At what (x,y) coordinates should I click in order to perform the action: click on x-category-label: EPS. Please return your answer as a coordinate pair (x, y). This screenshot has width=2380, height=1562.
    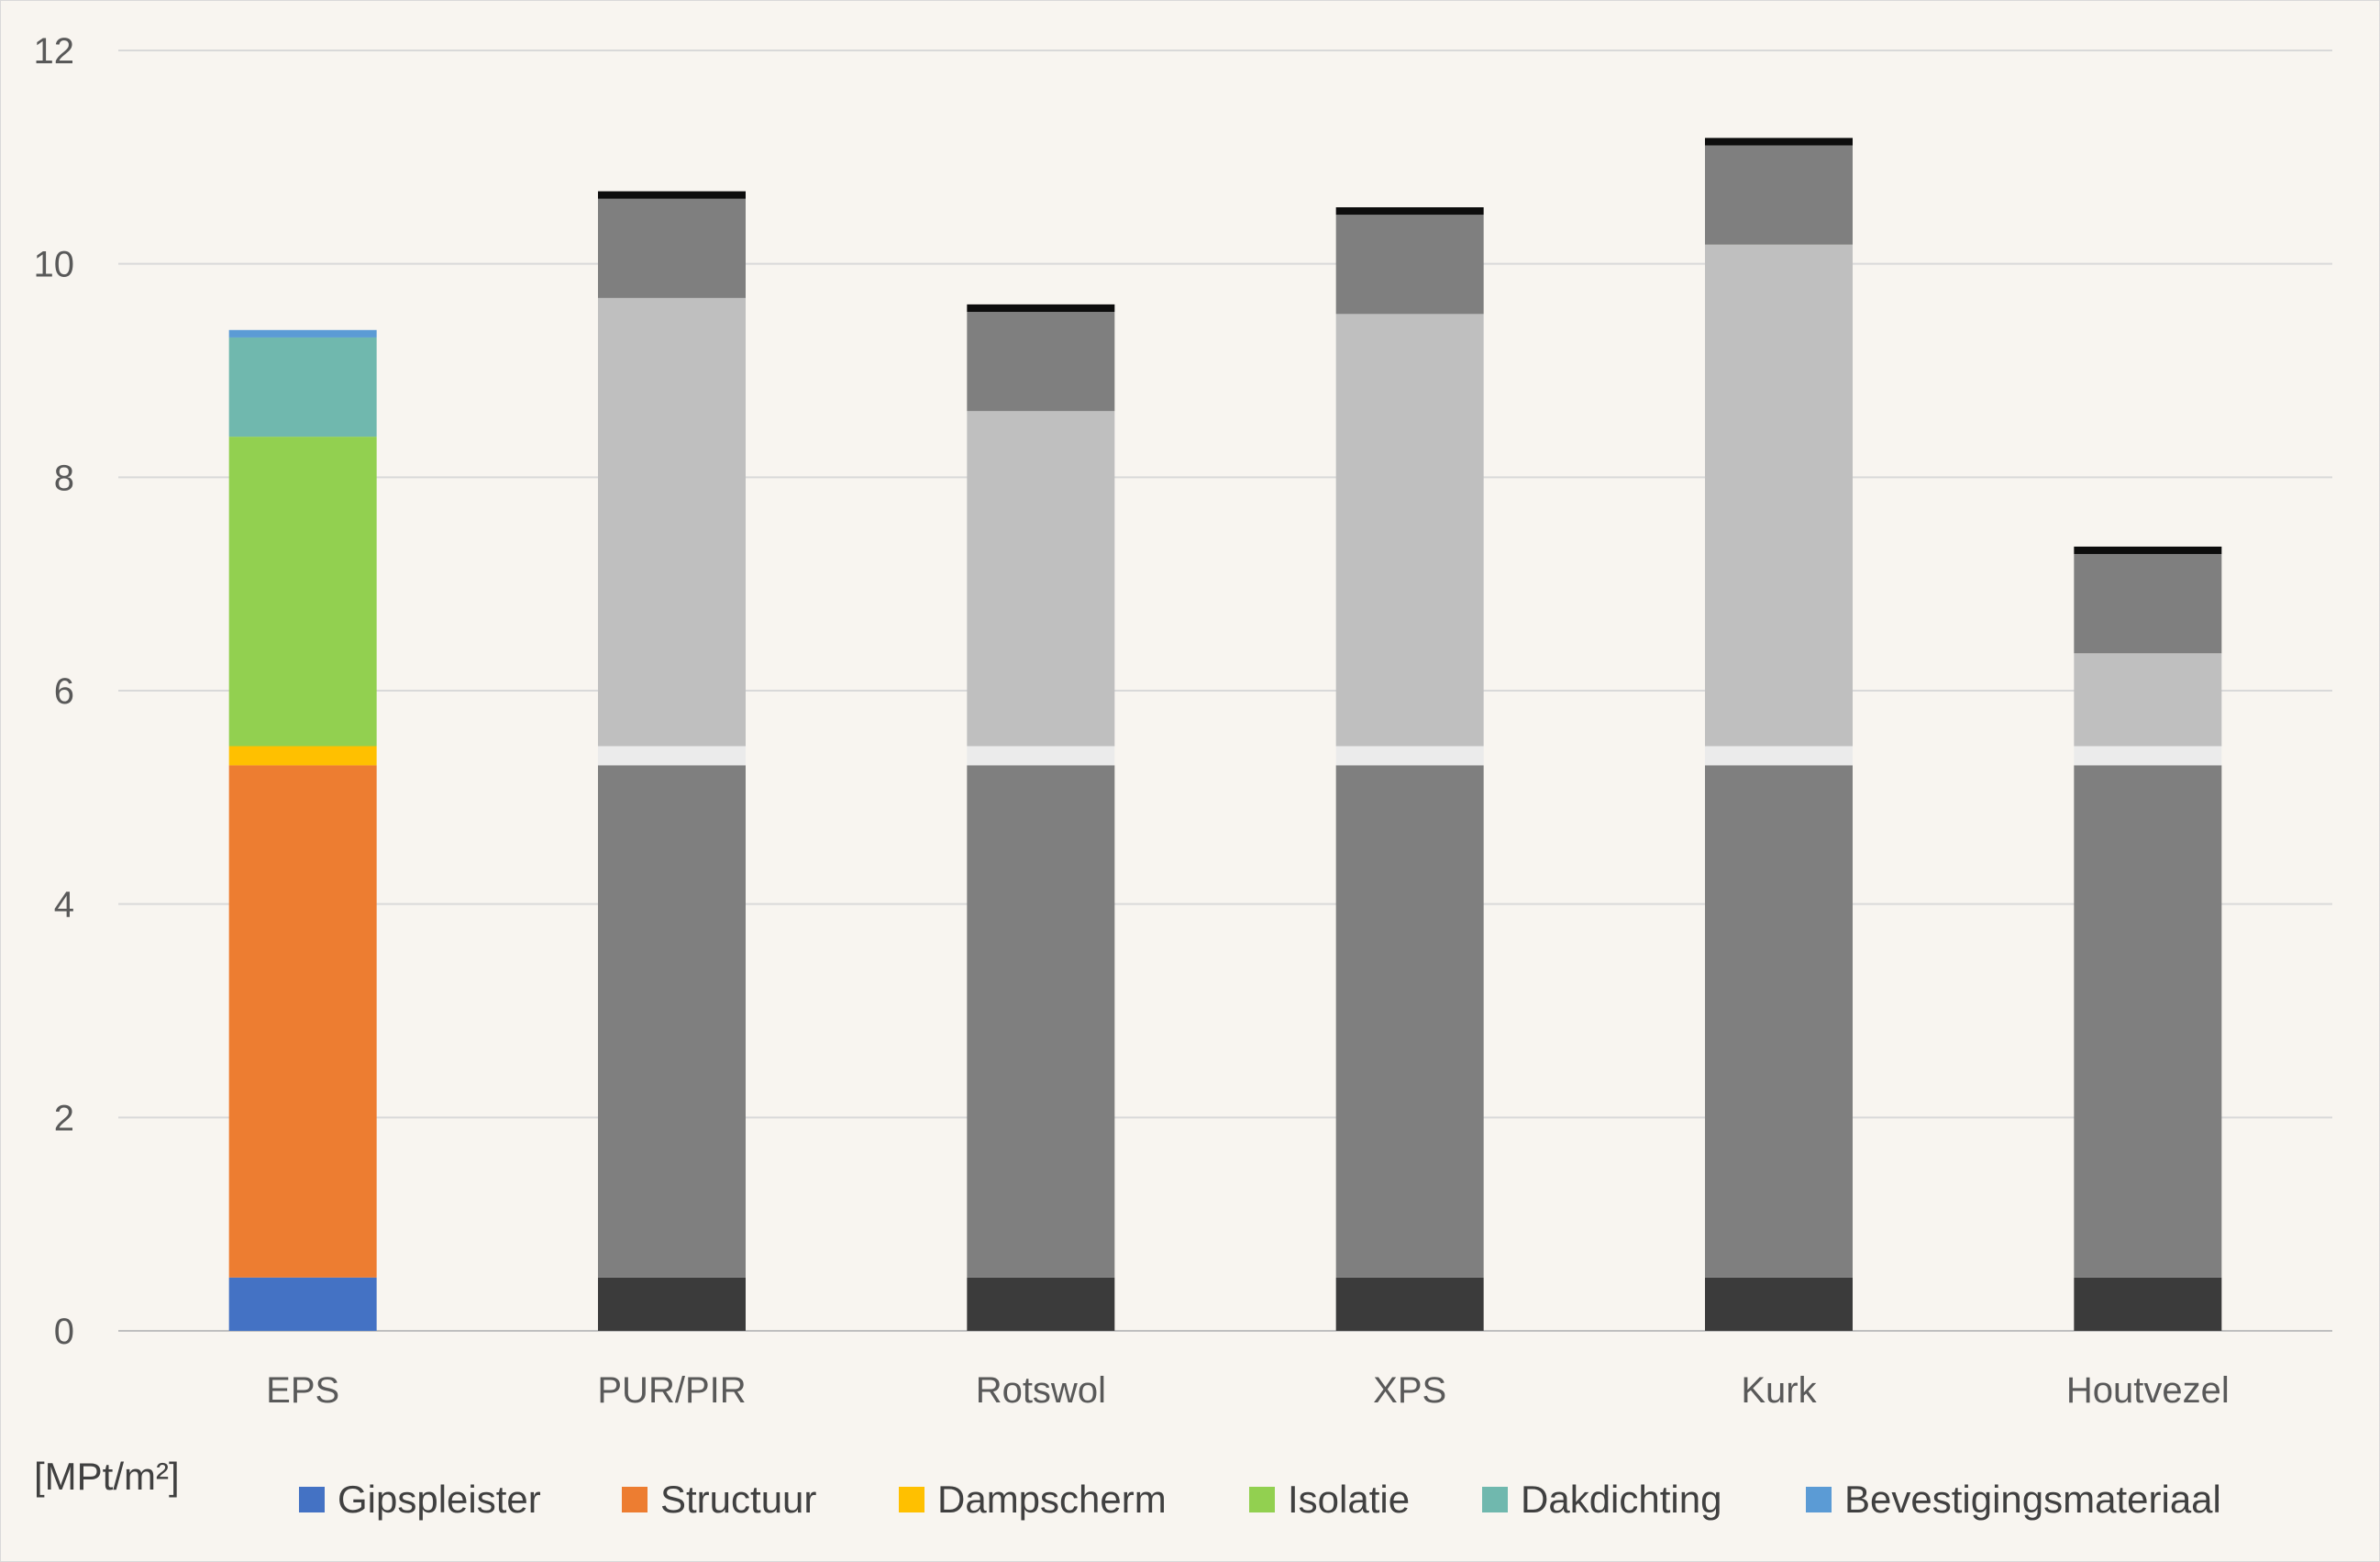
    Looking at the image, I should click on (302, 1390).